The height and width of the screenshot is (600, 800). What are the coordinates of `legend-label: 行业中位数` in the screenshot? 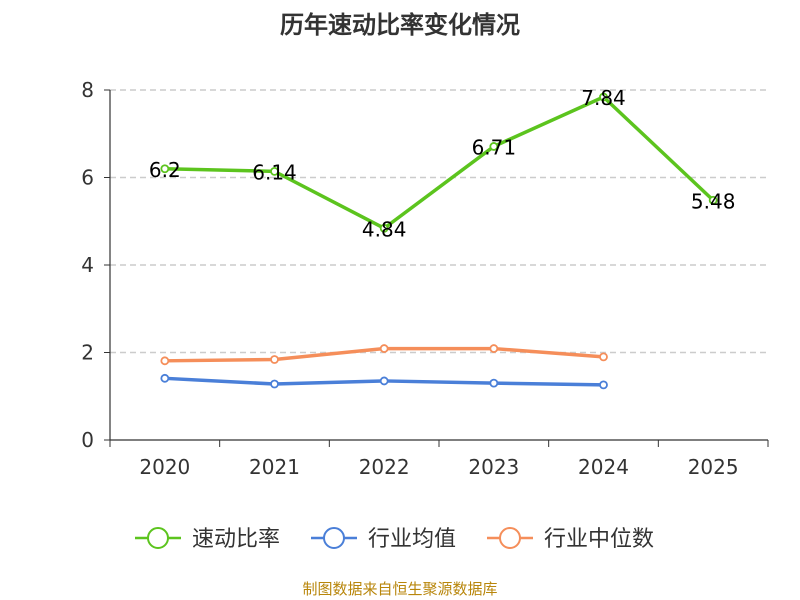 It's located at (599, 539).